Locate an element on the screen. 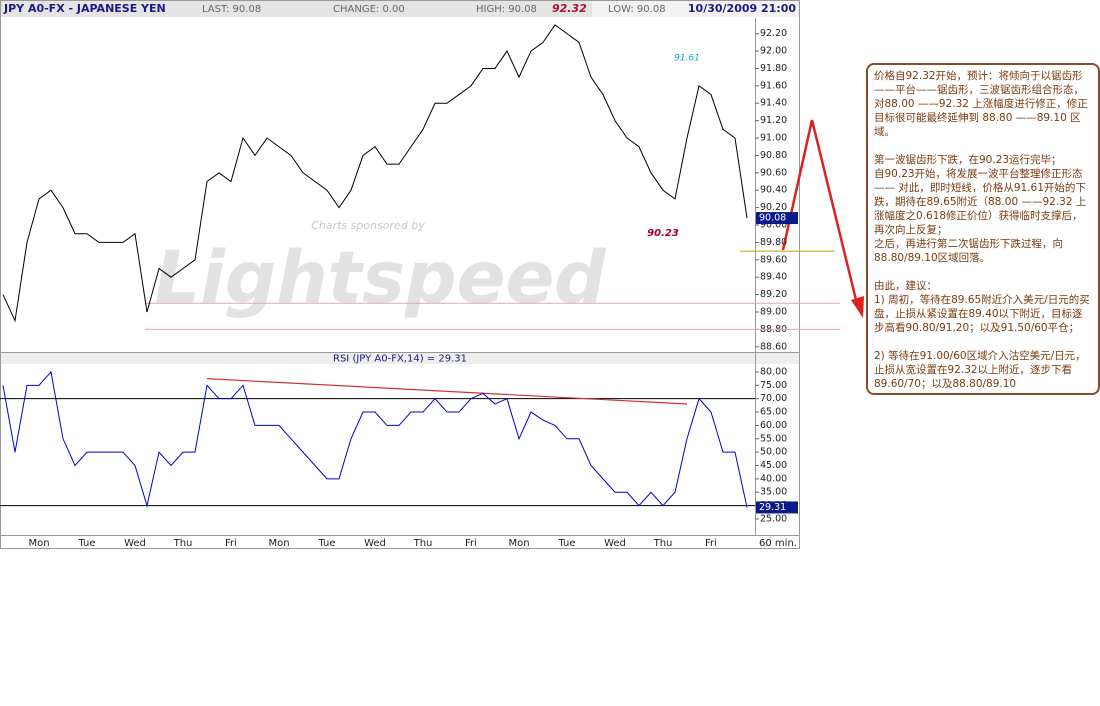 The height and width of the screenshot is (706, 1100). note-line: 第一波锯齿形下跌，在90.23运行完毕； is located at coordinates (968, 160).